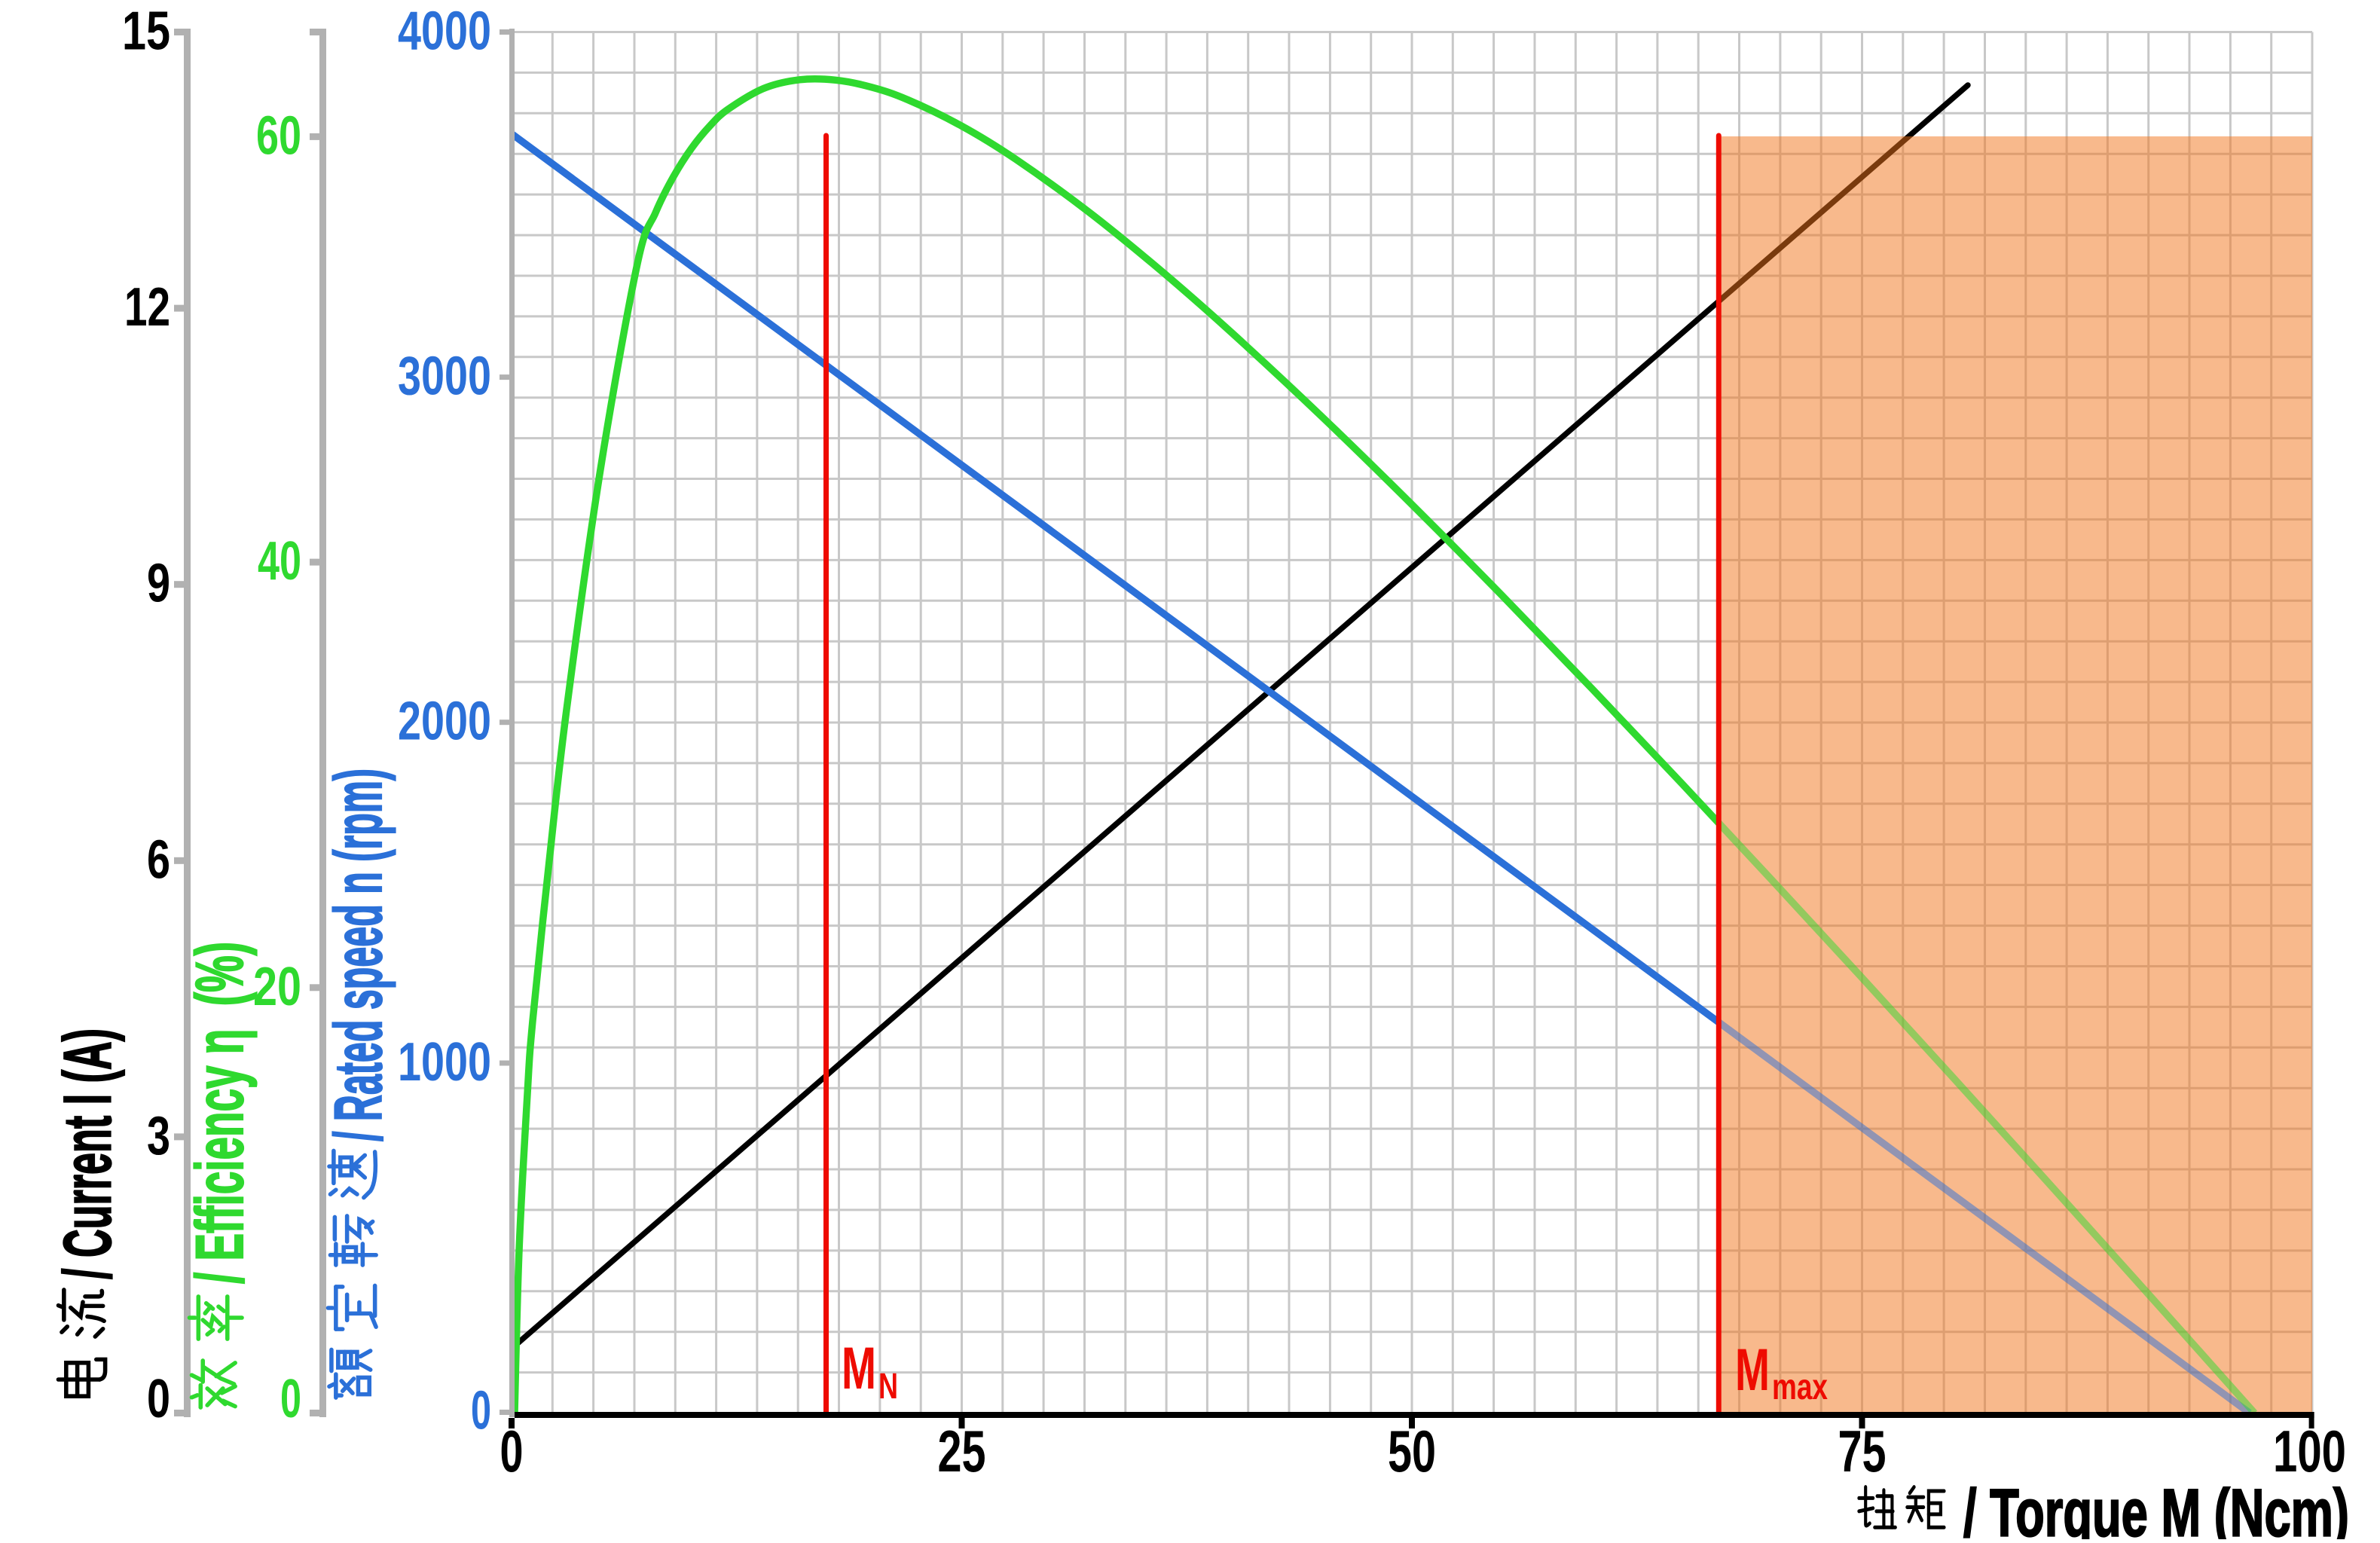 This screenshot has width=2380, height=1543. What do you see at coordinates (444, 32) in the screenshot?
I see `svg-text: 4000` at bounding box center [444, 32].